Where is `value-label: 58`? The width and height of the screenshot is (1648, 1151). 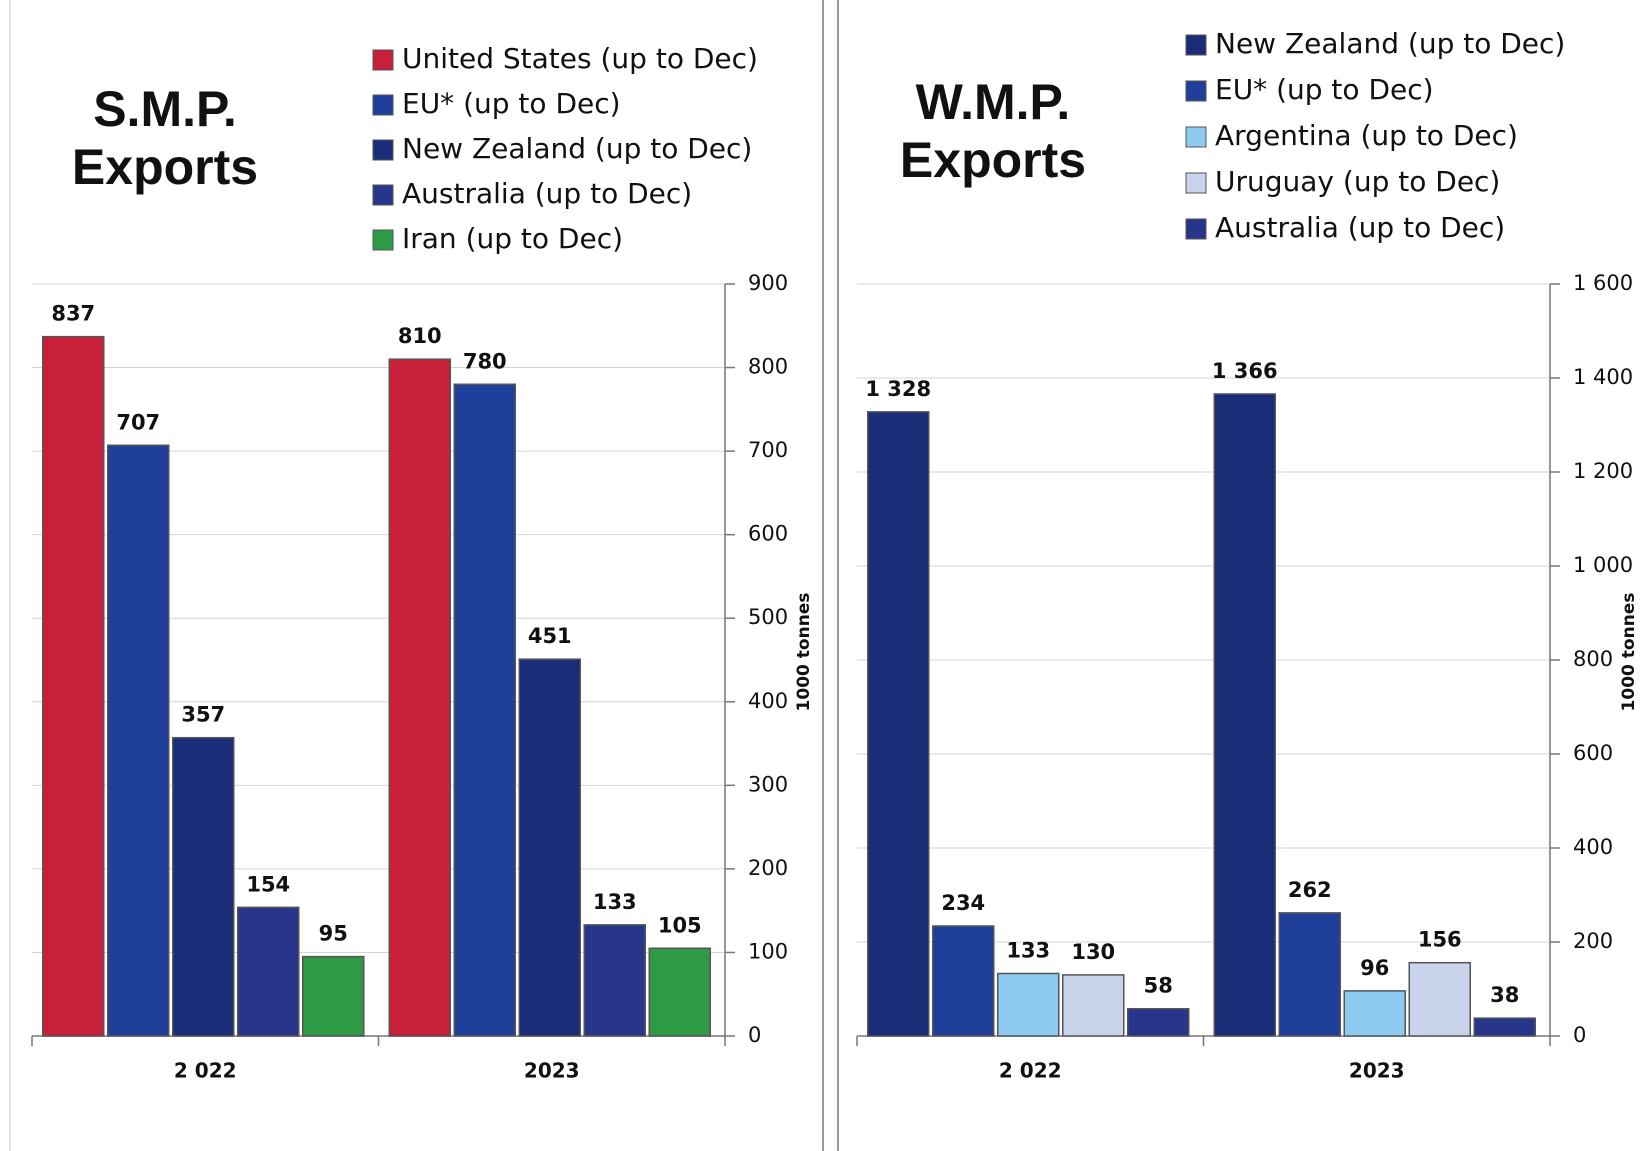
value-label: 58 is located at coordinates (1158, 986).